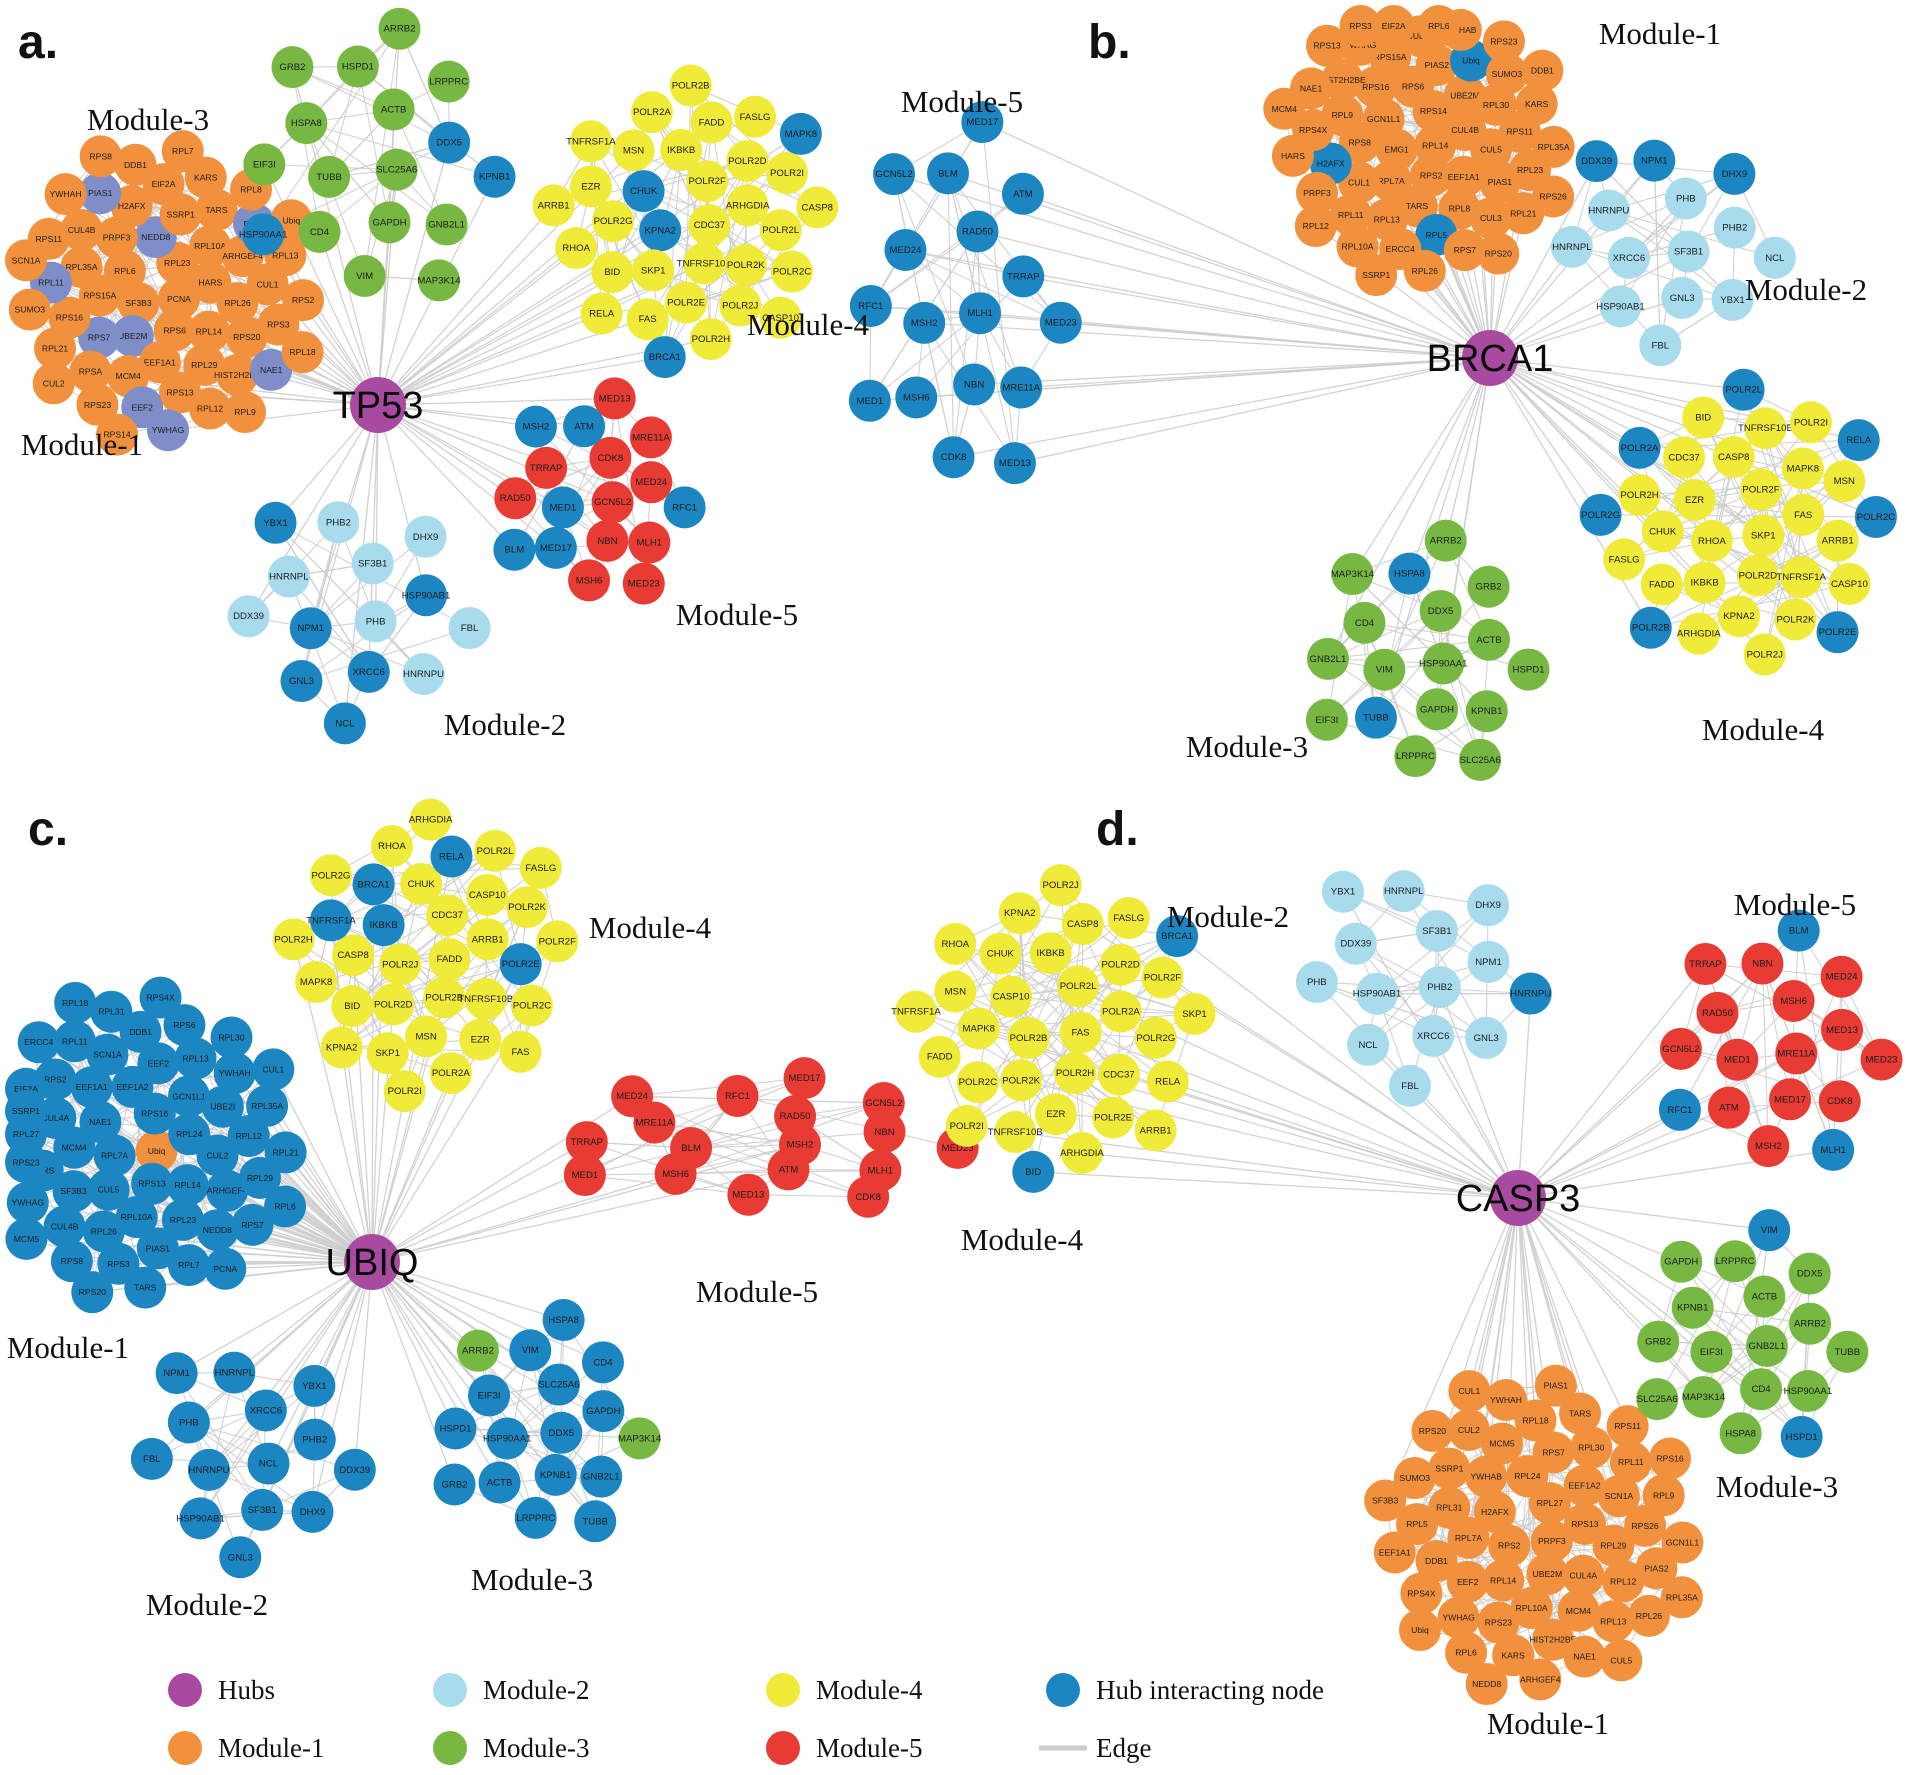  What do you see at coordinates (1662, 585) in the screenshot?
I see `node-gene-label: FADD` at bounding box center [1662, 585].